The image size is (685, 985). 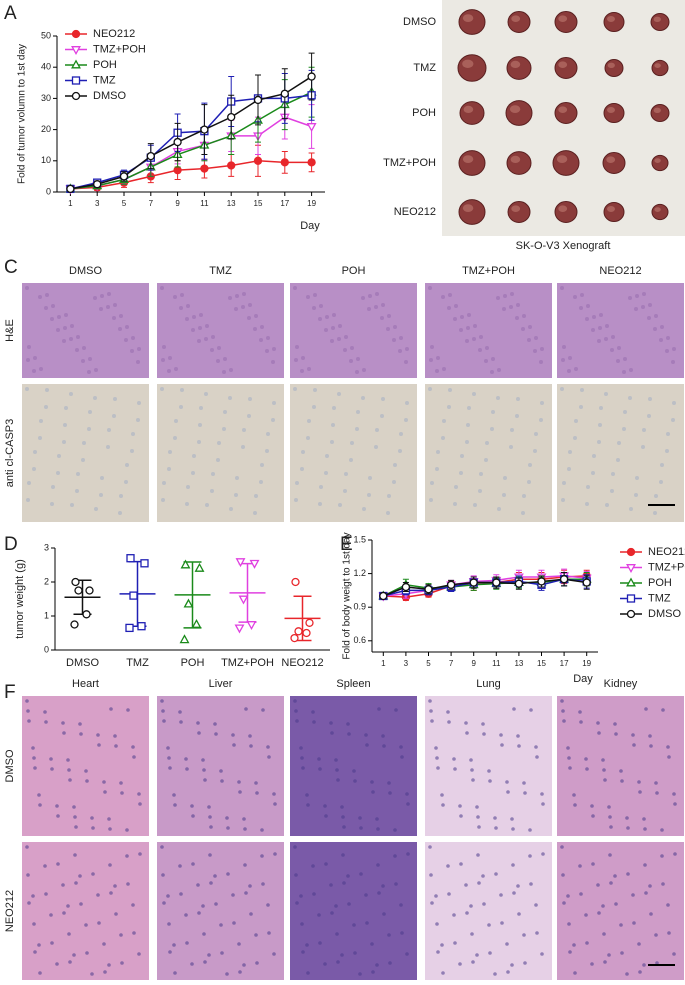 I want to click on column-label: Spleen, so click(x=353, y=684).